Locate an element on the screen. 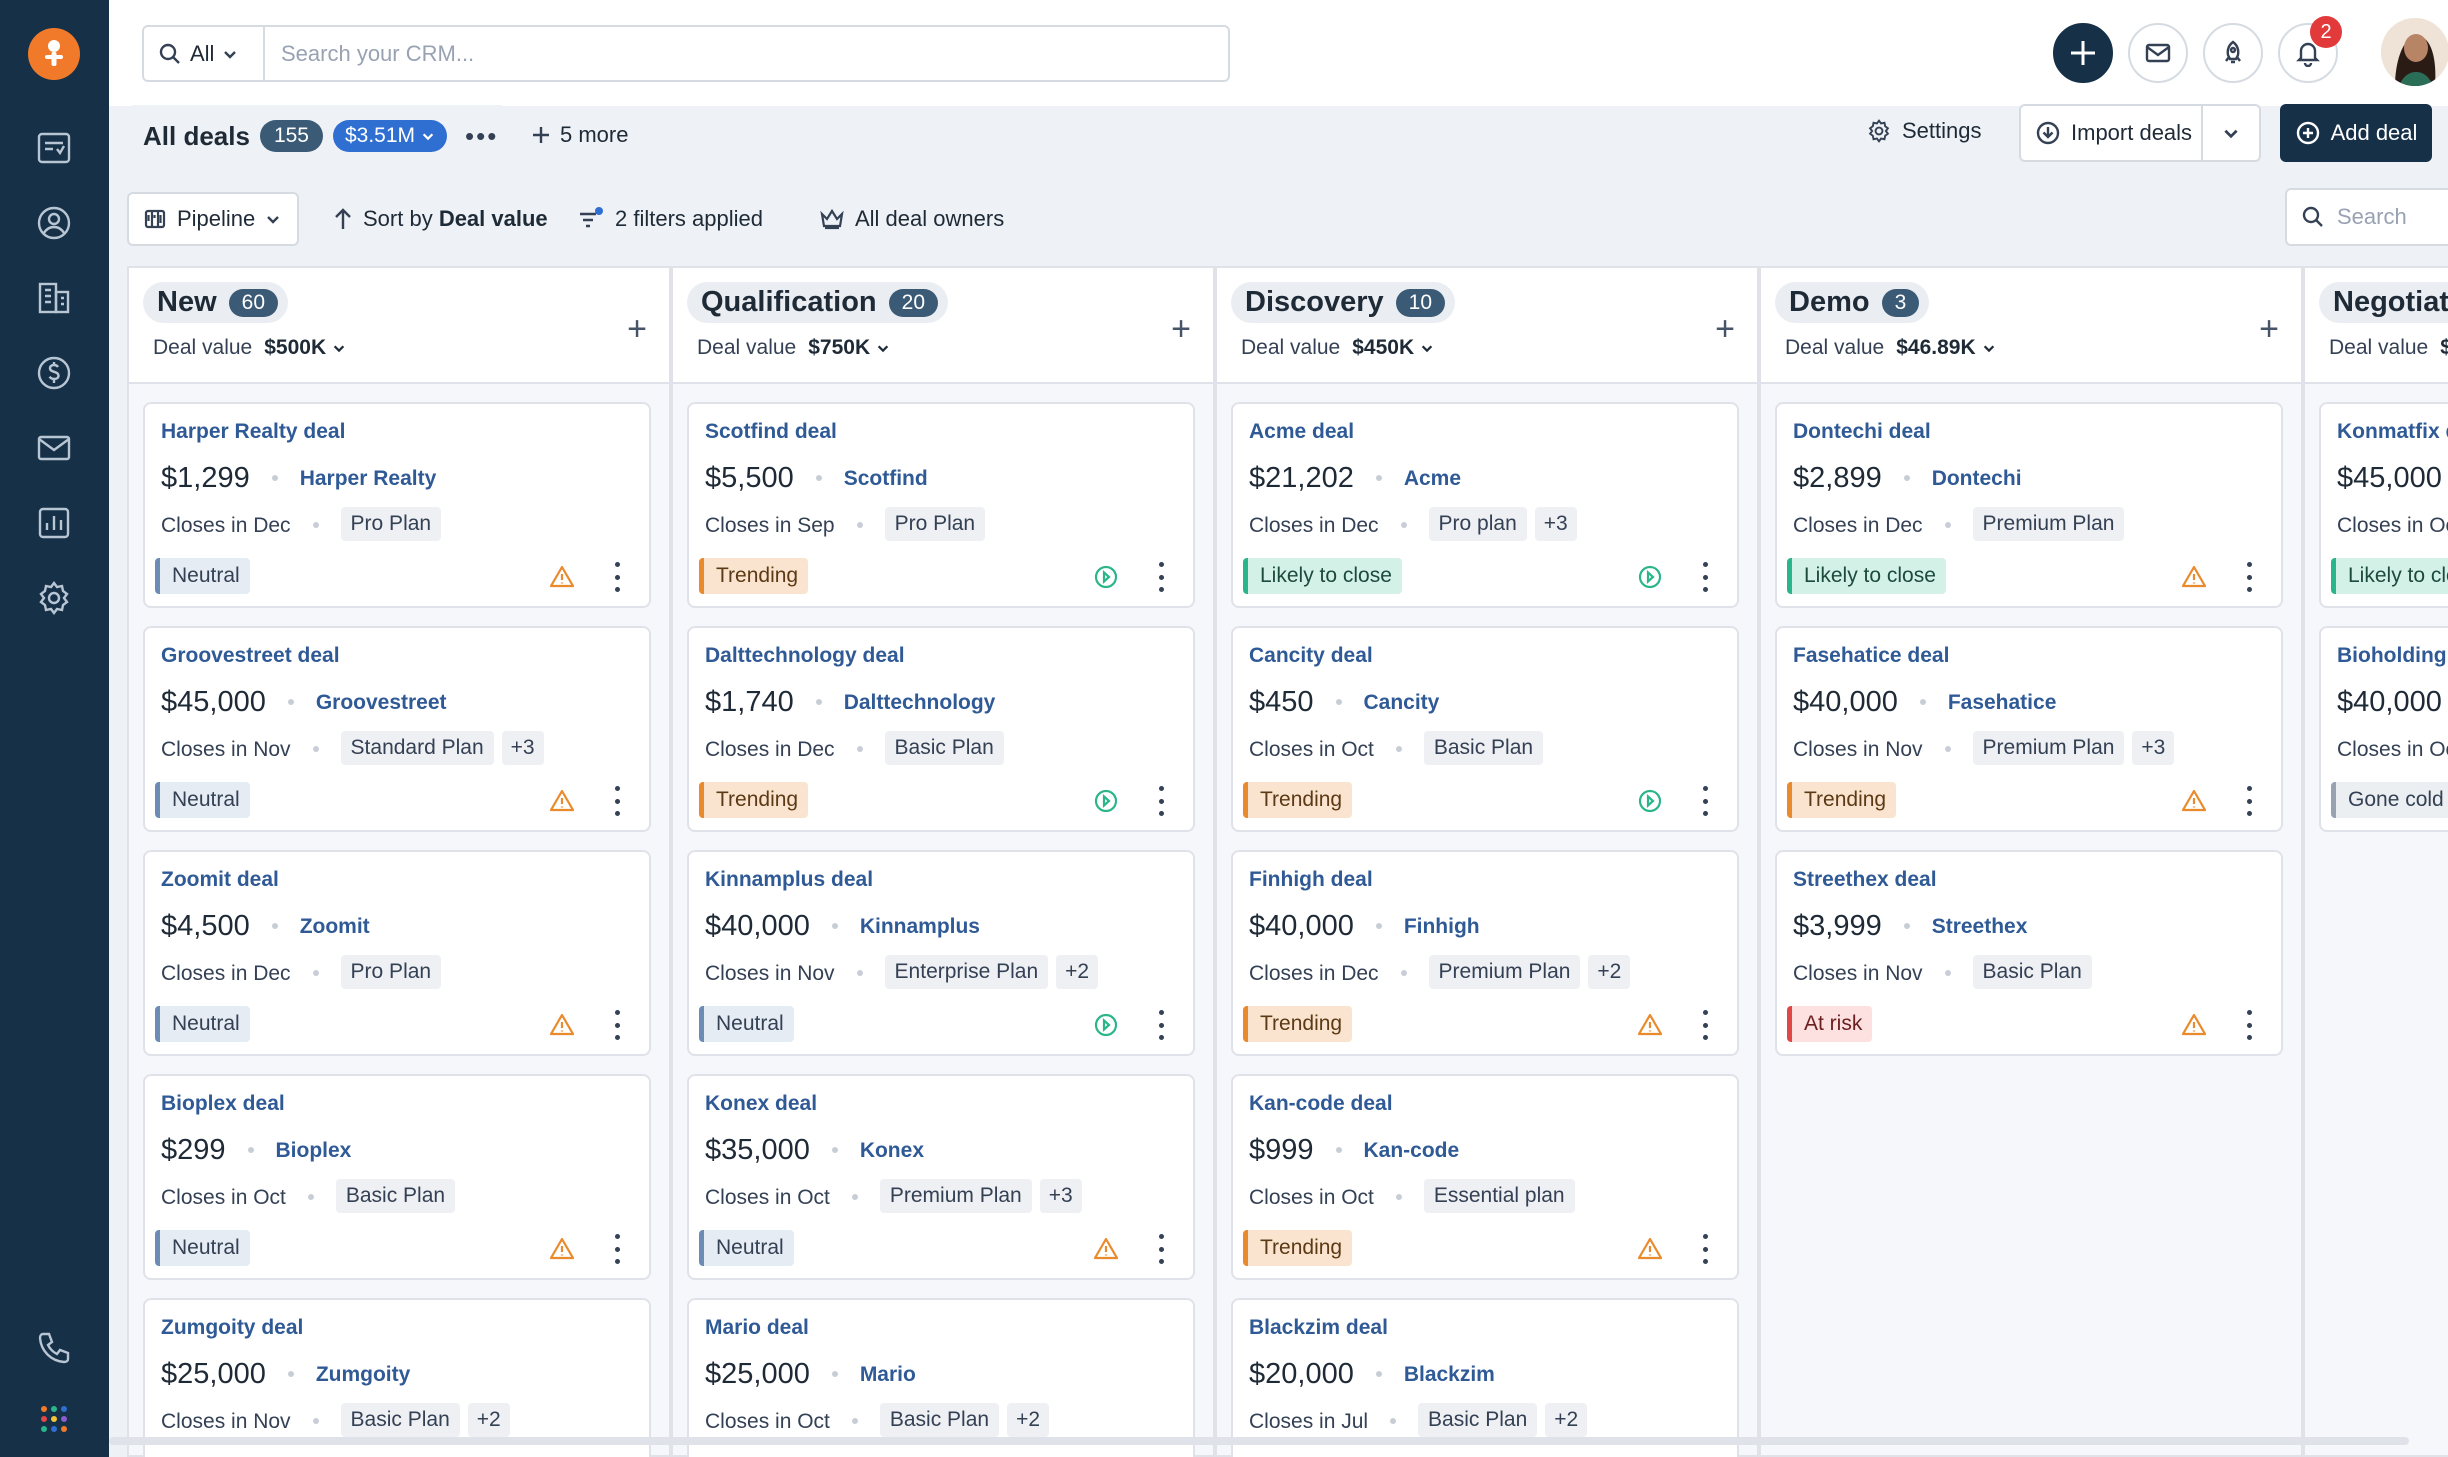 The height and width of the screenshot is (1457, 2448). deal-value-dropdown: $750K is located at coordinates (849, 348).